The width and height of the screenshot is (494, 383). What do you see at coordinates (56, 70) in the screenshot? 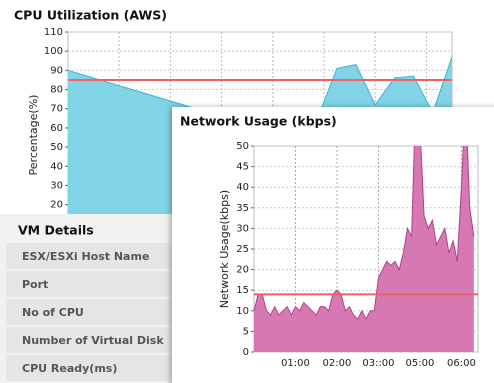
I see `y-tick-label: 90` at bounding box center [56, 70].